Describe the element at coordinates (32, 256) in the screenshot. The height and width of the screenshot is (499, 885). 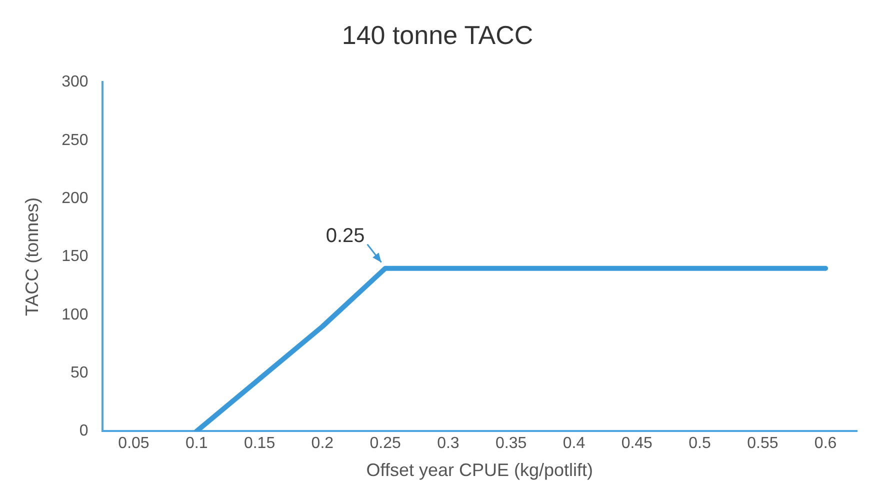
I see `y-axis-title: TACC (tonnes)` at that location.